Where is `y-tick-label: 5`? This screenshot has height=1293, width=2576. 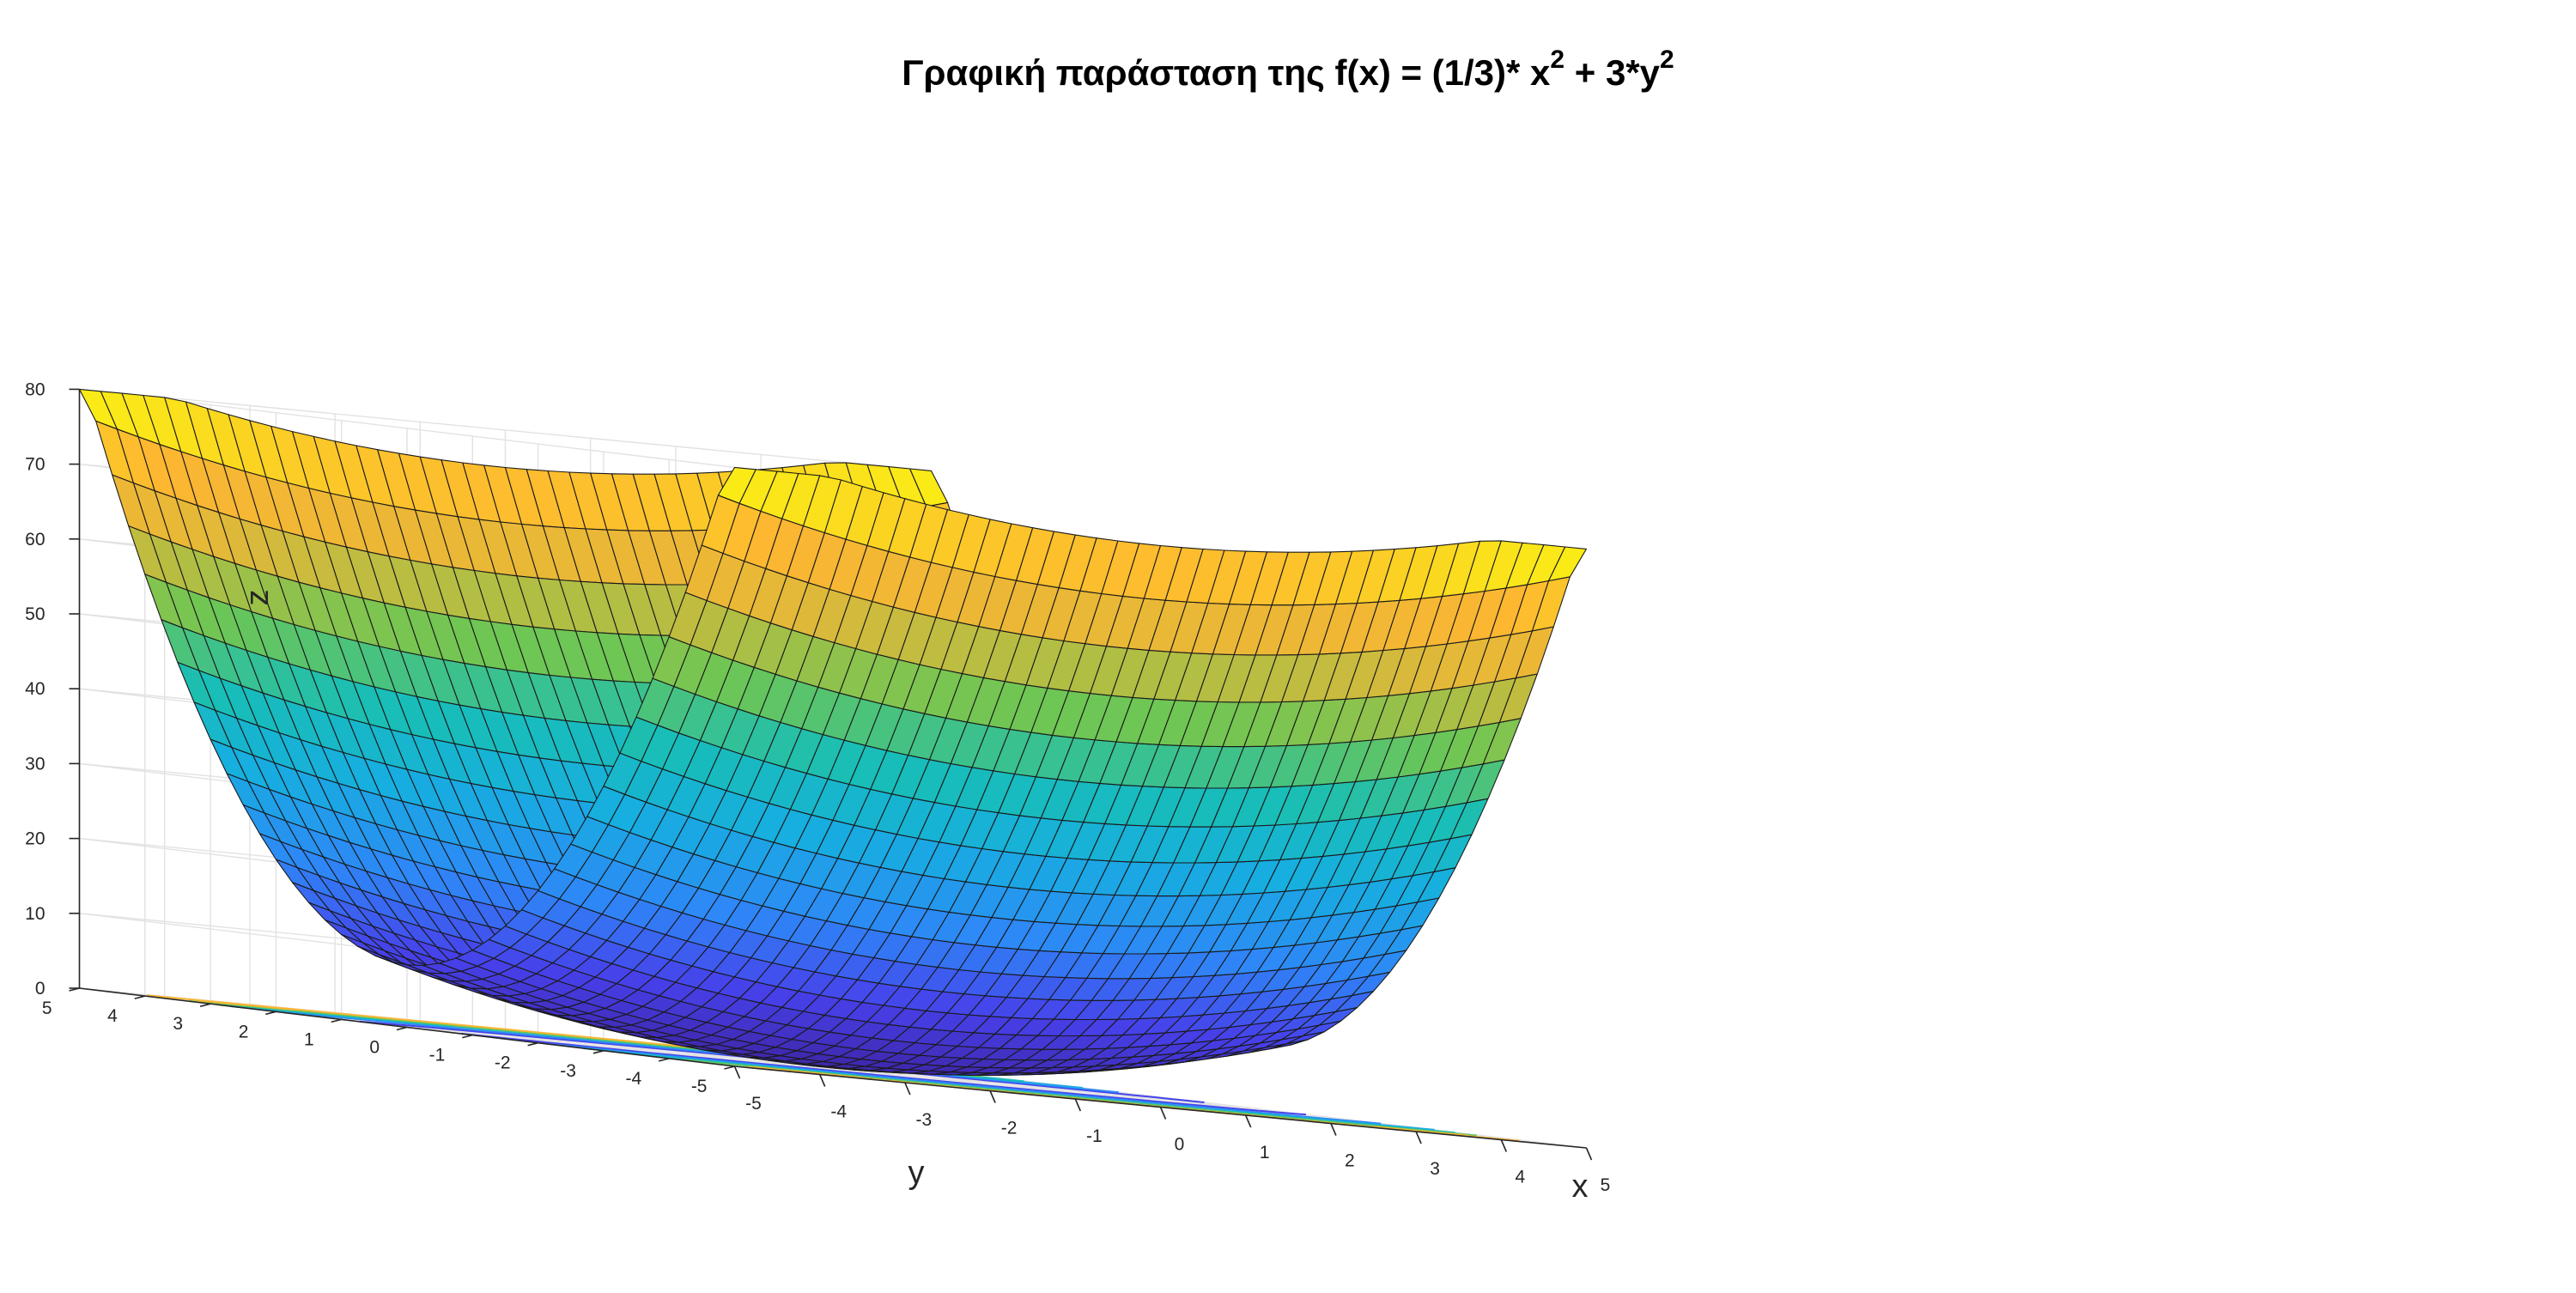 y-tick-label: 5 is located at coordinates (47, 1008).